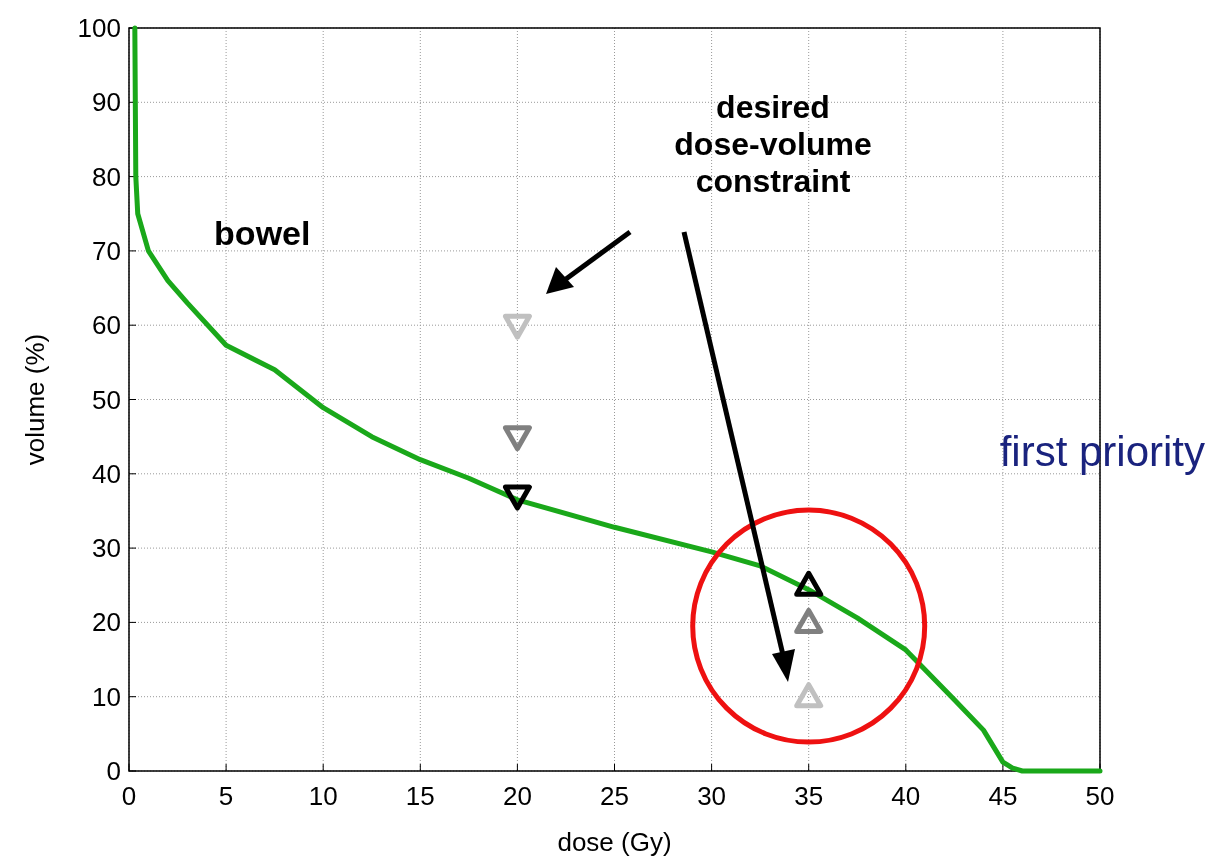 This screenshot has width=1209, height=865. Describe the element at coordinates (712, 796) in the screenshot. I see `x-tick-label: 30` at that location.